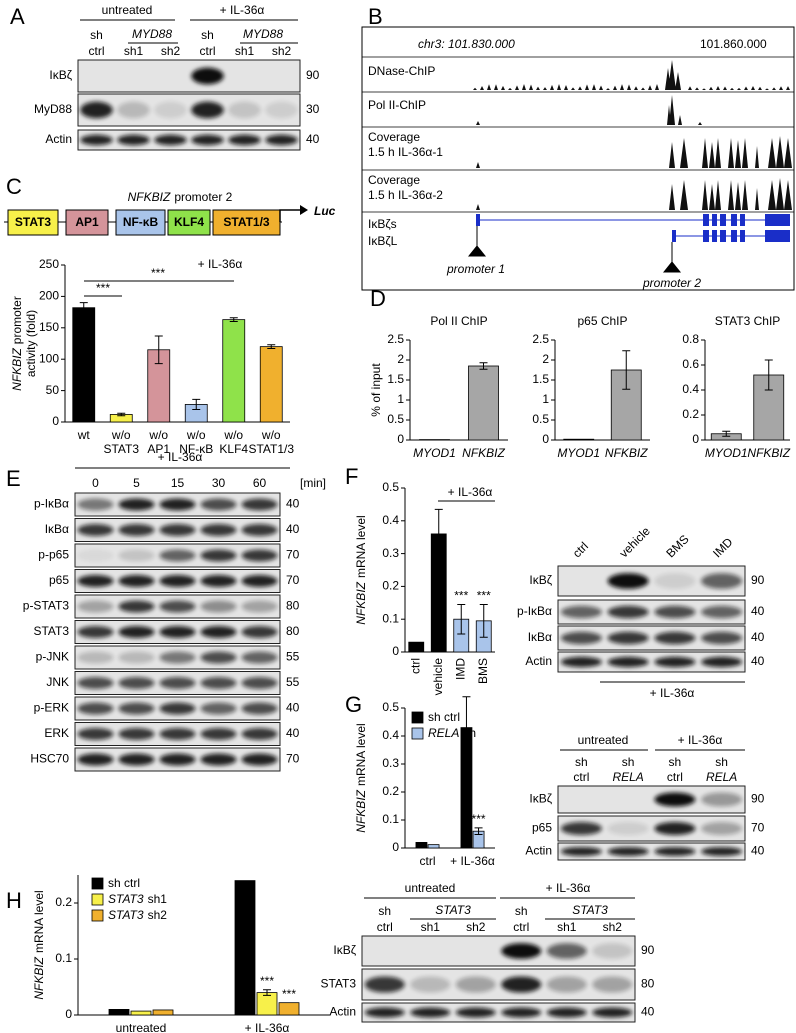  I want to click on protein-label: p-JNK, so click(52, 657).